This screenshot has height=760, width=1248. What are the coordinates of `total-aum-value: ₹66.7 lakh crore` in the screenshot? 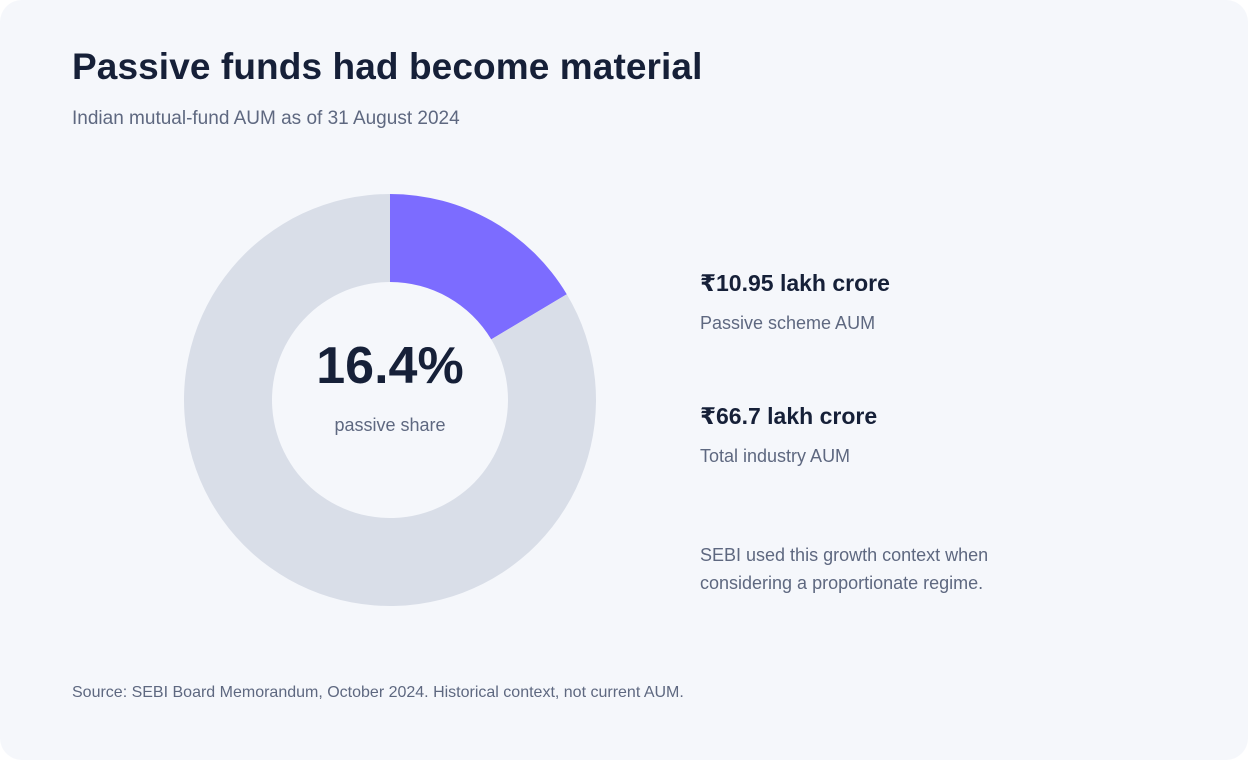 It's located at (789, 416).